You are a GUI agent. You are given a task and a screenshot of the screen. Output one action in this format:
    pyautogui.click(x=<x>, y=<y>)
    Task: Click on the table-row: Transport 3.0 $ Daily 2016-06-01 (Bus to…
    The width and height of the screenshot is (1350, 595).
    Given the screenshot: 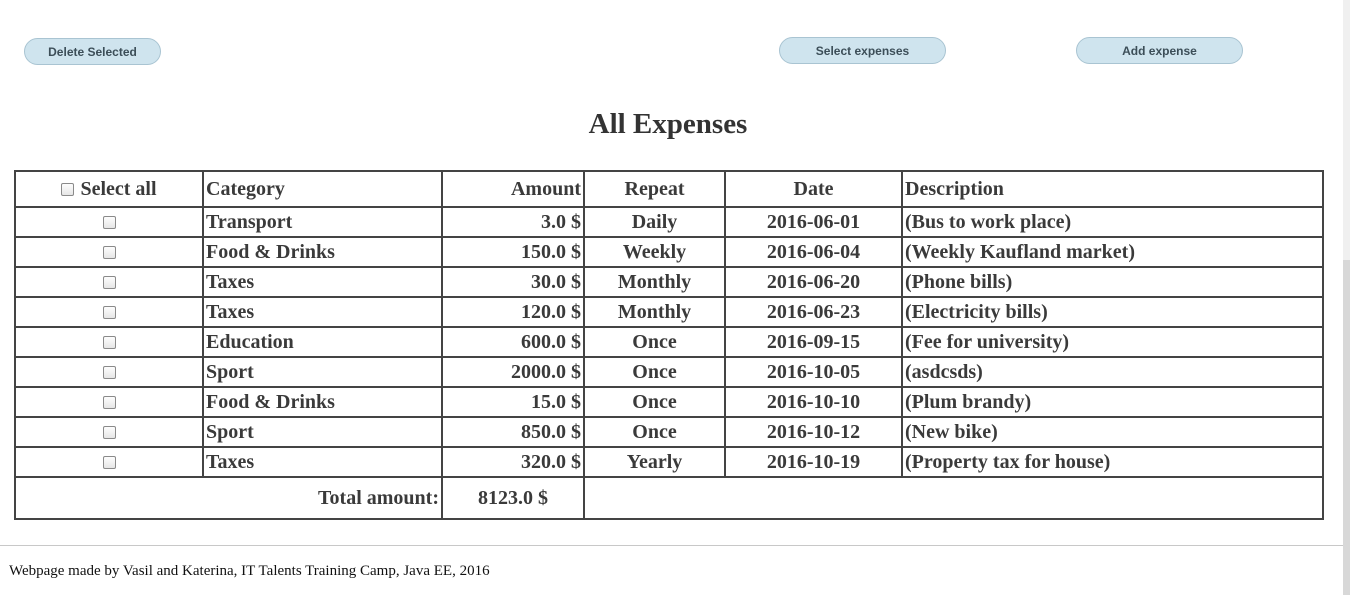 What is the action you would take?
    pyautogui.click(x=669, y=222)
    